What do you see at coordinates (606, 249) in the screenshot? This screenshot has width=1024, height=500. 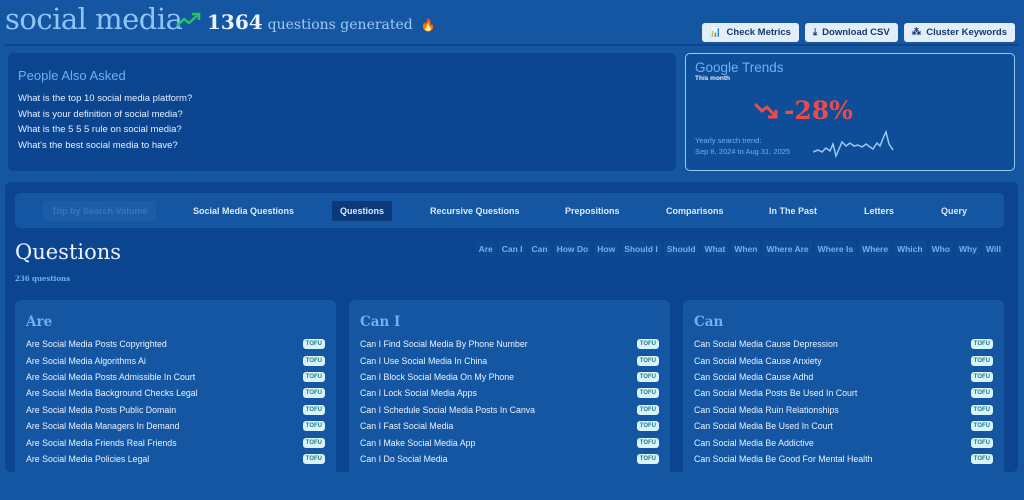 I see `filter-chip: How` at bounding box center [606, 249].